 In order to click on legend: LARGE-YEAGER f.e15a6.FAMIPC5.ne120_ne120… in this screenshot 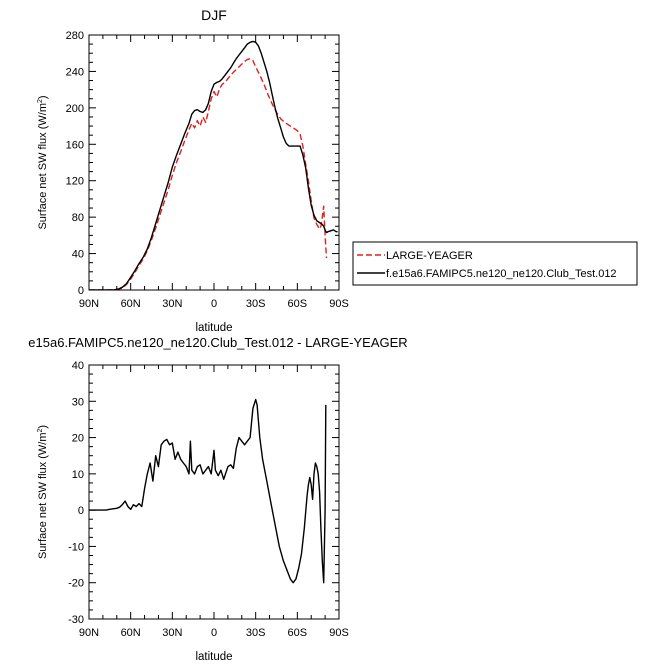, I will do `click(495, 263)`.